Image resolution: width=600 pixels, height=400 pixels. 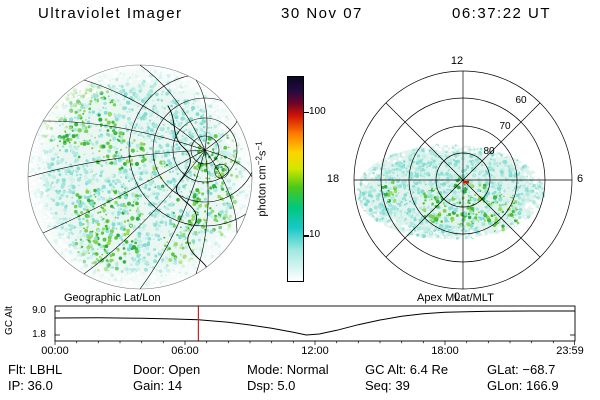 What do you see at coordinates (489, 151) in the screenshot?
I see `mlat-label-80: 80` at bounding box center [489, 151].